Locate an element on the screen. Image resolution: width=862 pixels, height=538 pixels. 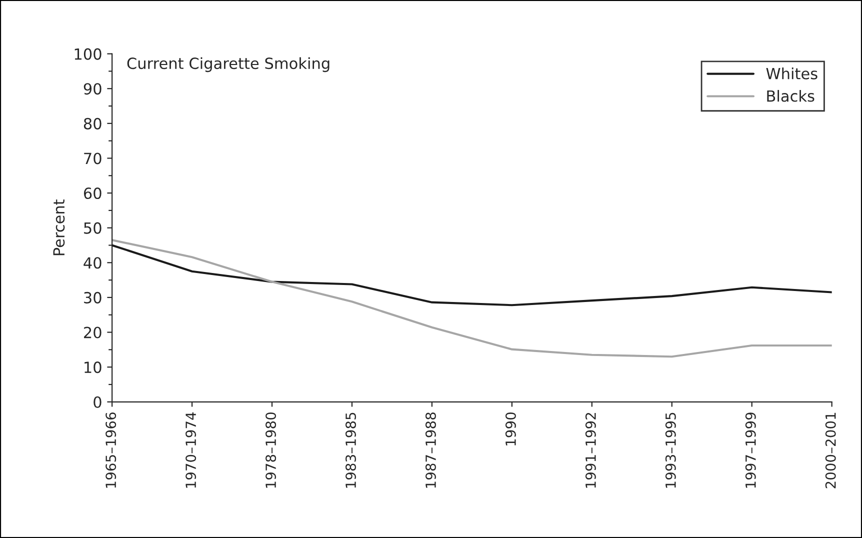
y-tick-label: 80 is located at coordinates (93, 124).